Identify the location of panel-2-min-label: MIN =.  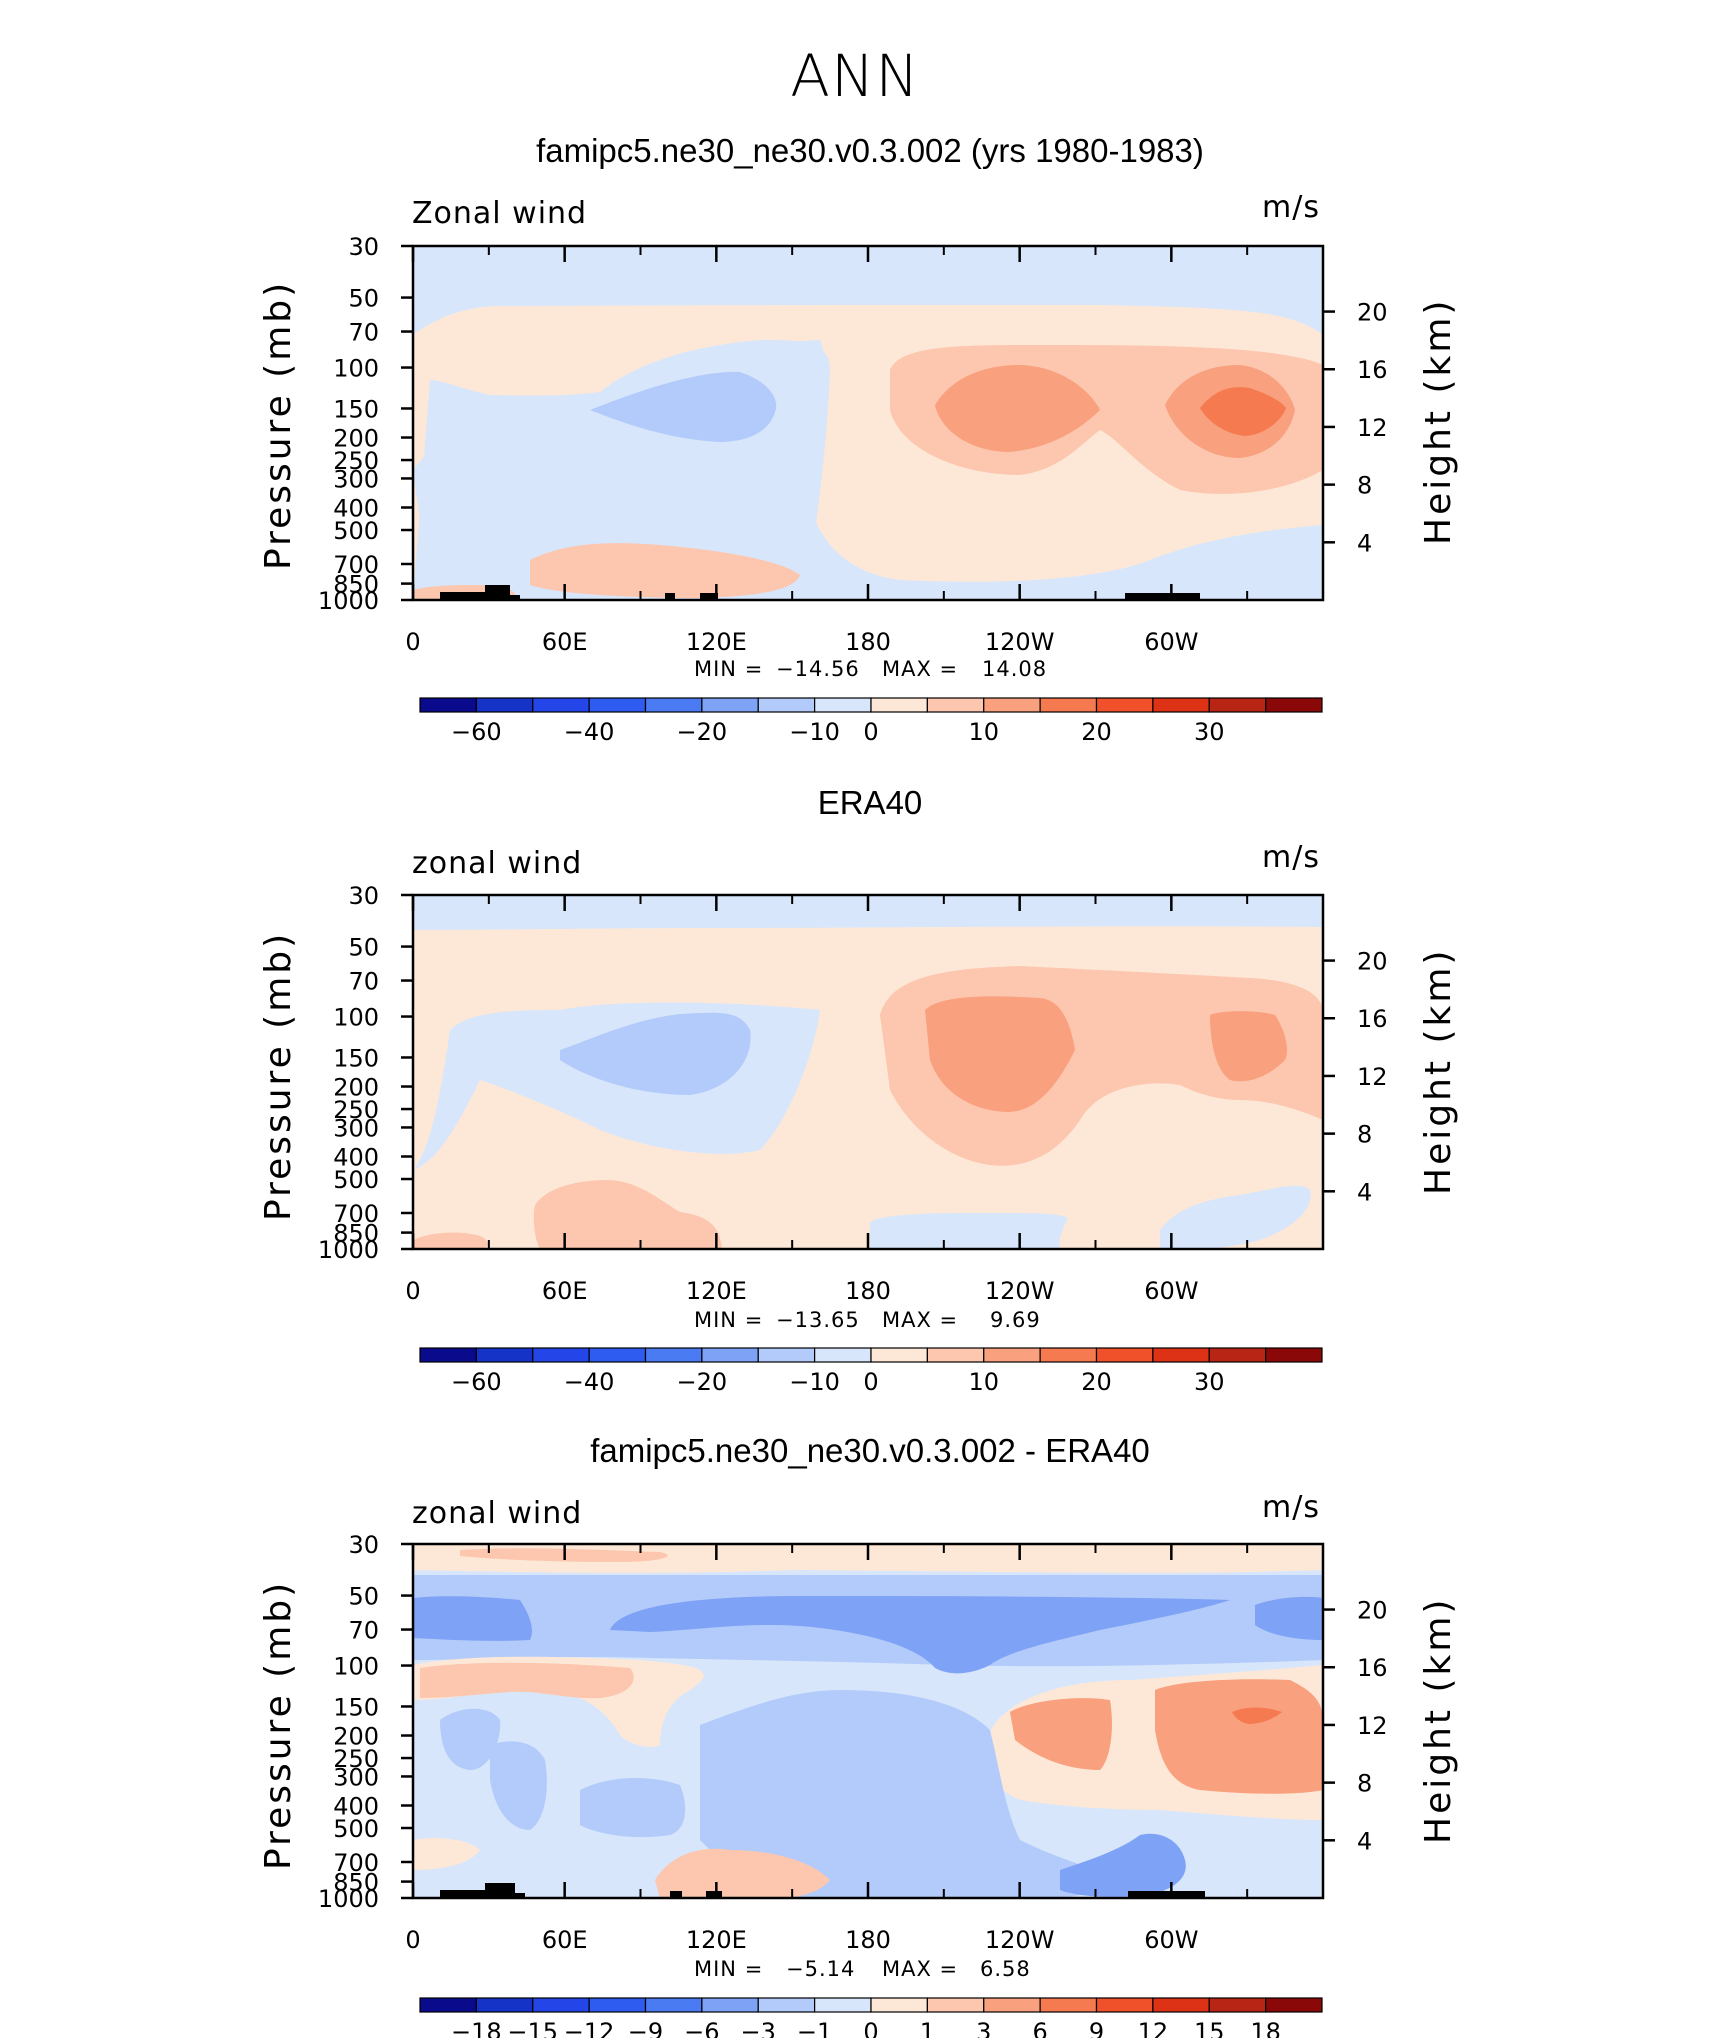
(729, 1320).